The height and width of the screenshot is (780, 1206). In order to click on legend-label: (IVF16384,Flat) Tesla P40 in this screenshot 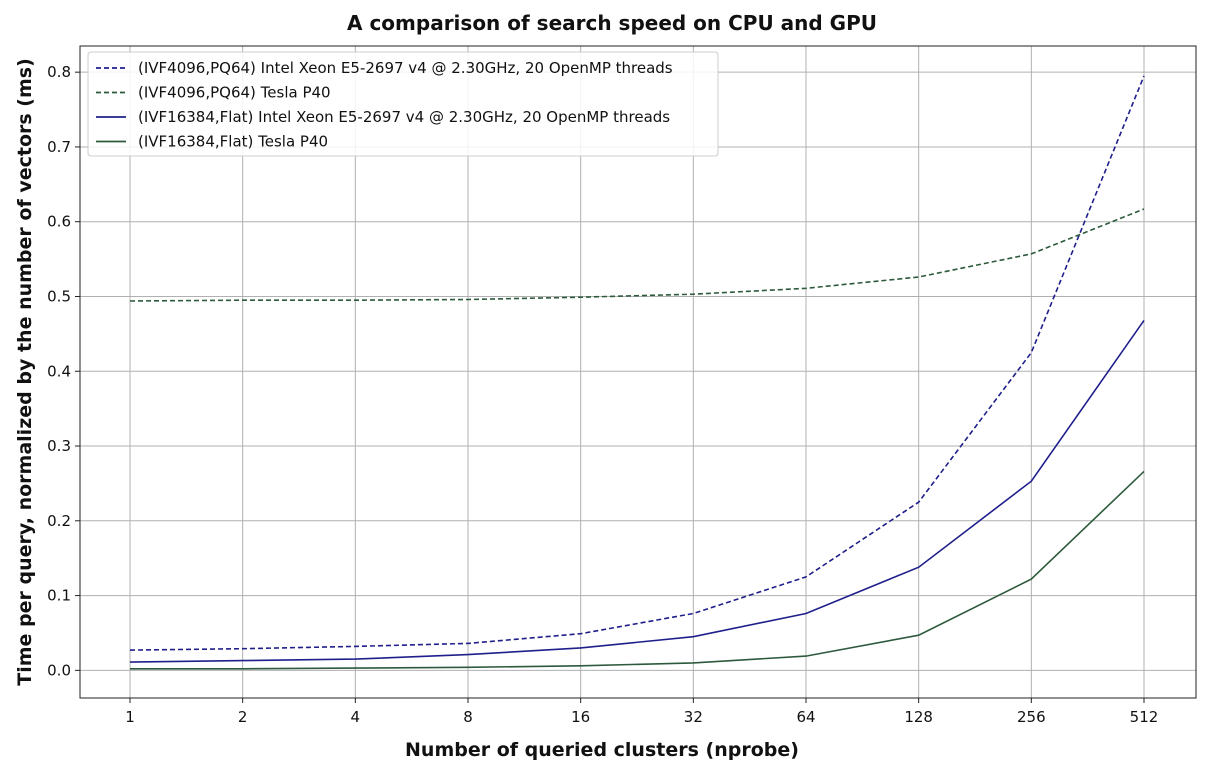, I will do `click(233, 142)`.